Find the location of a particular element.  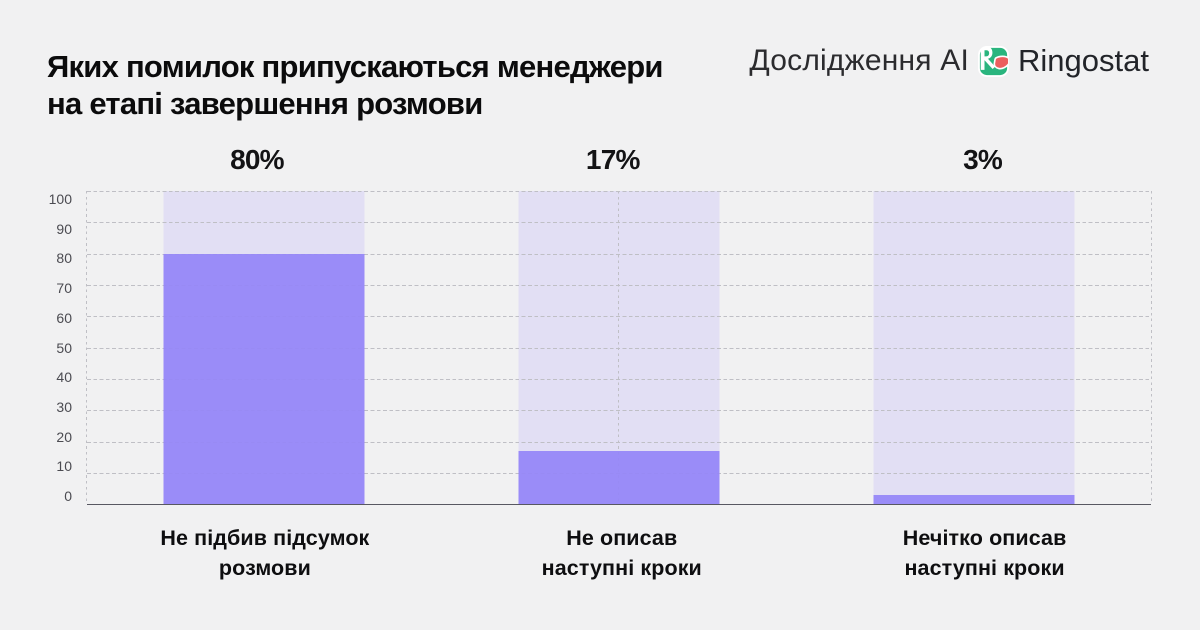

brand-lockup: Дослідження AI Ringostat is located at coordinates (949, 60).